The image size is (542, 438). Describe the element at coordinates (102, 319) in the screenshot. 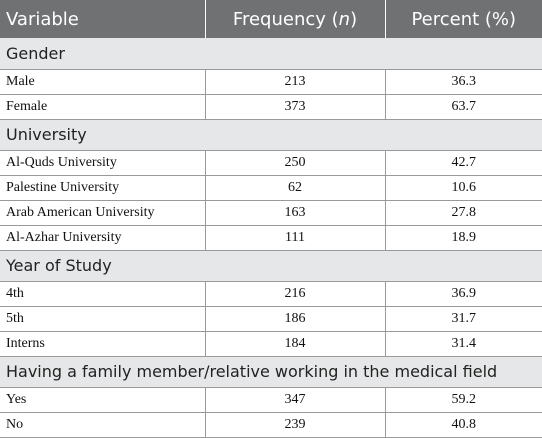

I see `row-label: 5th` at that location.